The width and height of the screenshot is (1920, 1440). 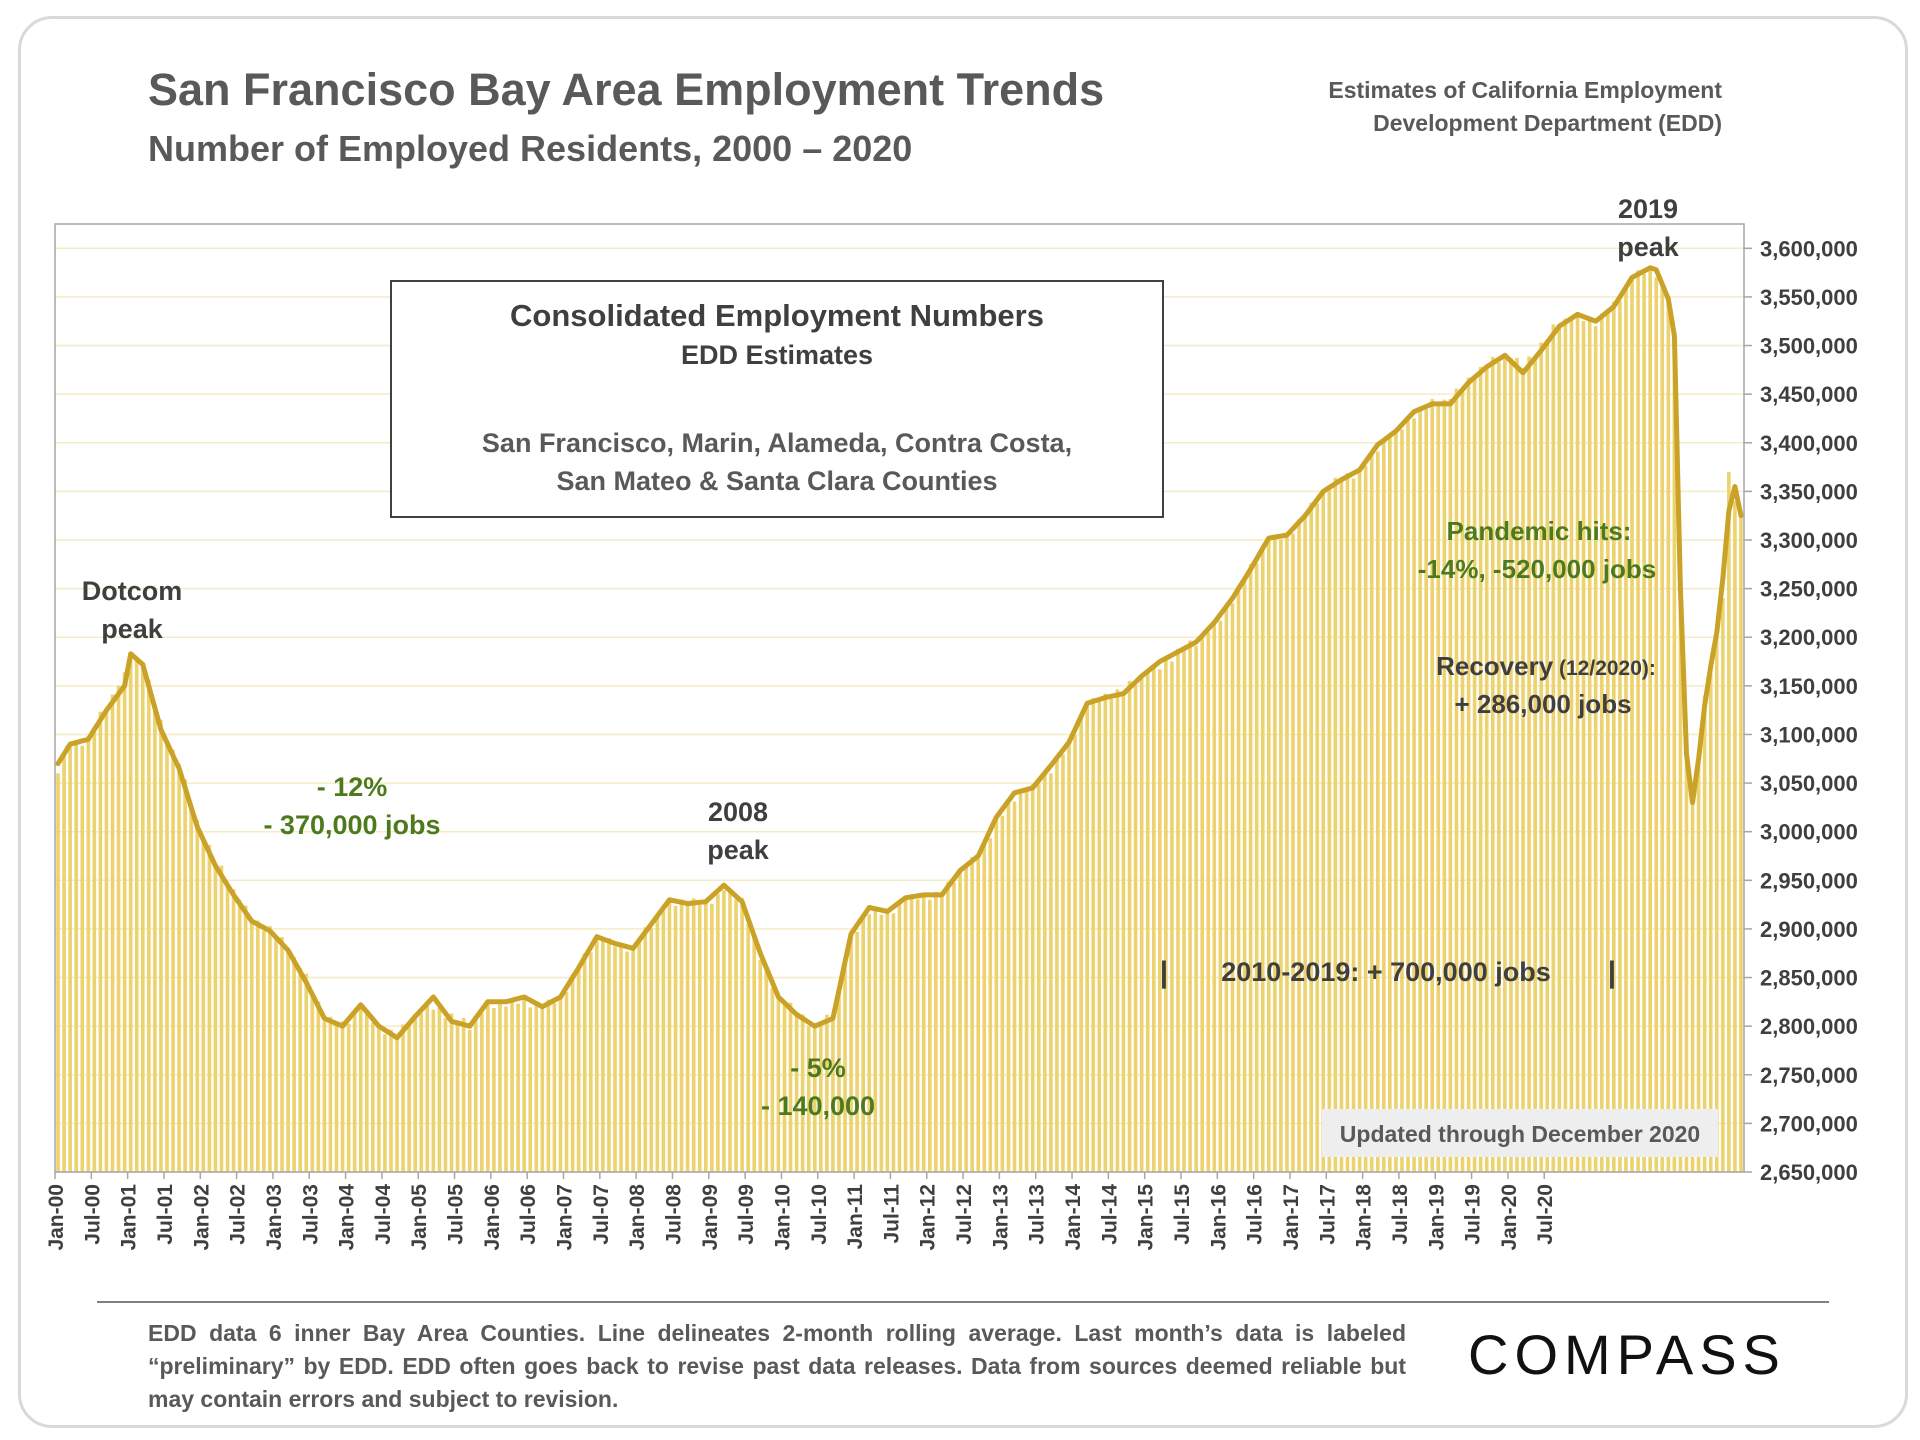 What do you see at coordinates (352, 787) in the screenshot?
I see `annotation-drop1-line-1: - 12%` at bounding box center [352, 787].